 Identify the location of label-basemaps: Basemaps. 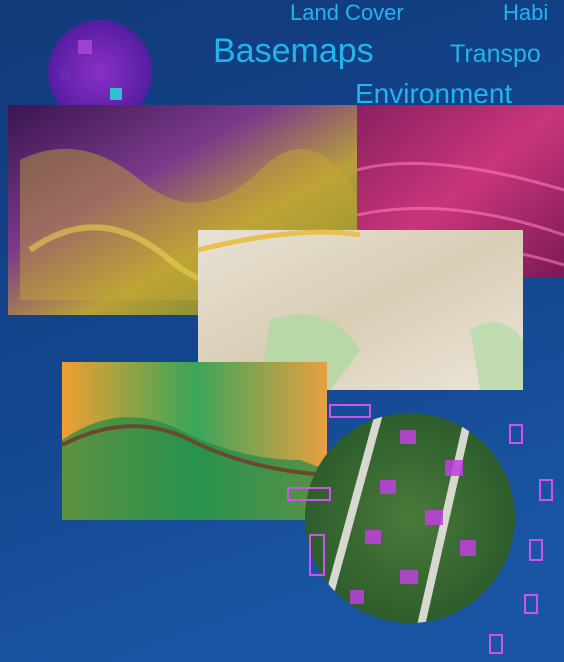
(293, 51).